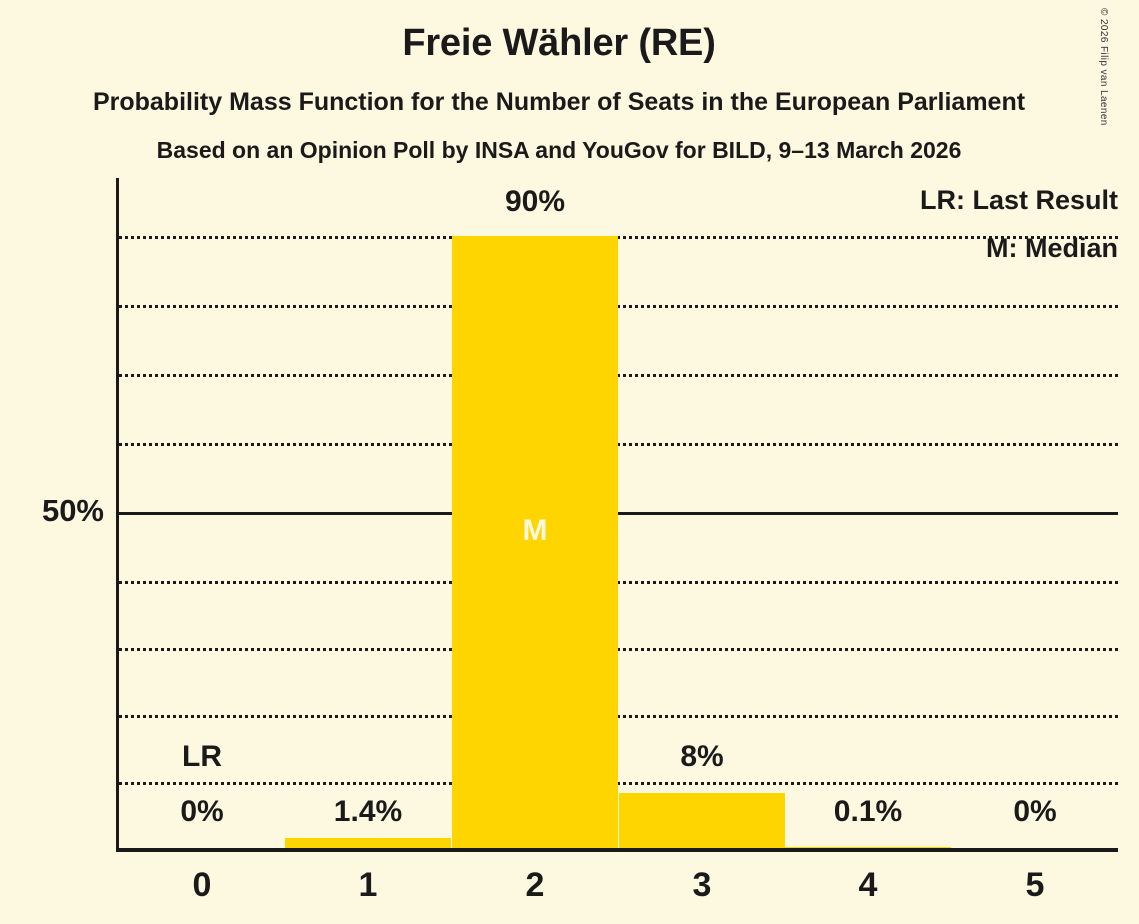 Image resolution: width=1139 pixels, height=924 pixels. Describe the element at coordinates (535, 530) in the screenshot. I see `median-marker: M` at that location.